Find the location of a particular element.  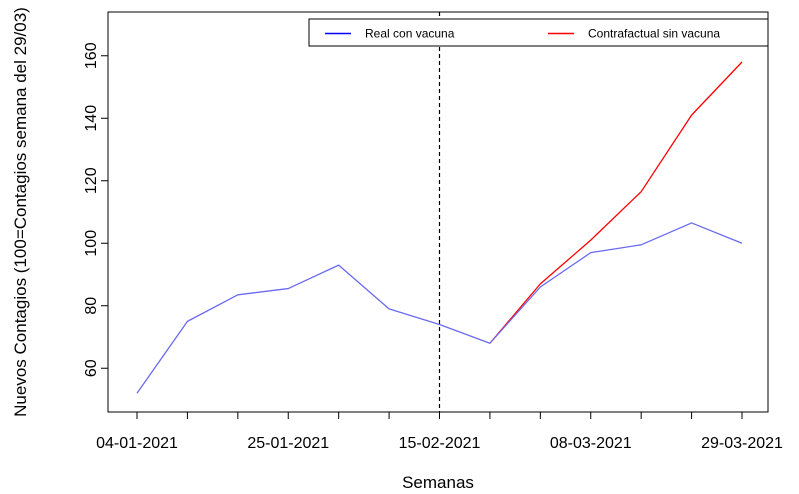

x-tick-label: 29-03-2021 is located at coordinates (742, 443).